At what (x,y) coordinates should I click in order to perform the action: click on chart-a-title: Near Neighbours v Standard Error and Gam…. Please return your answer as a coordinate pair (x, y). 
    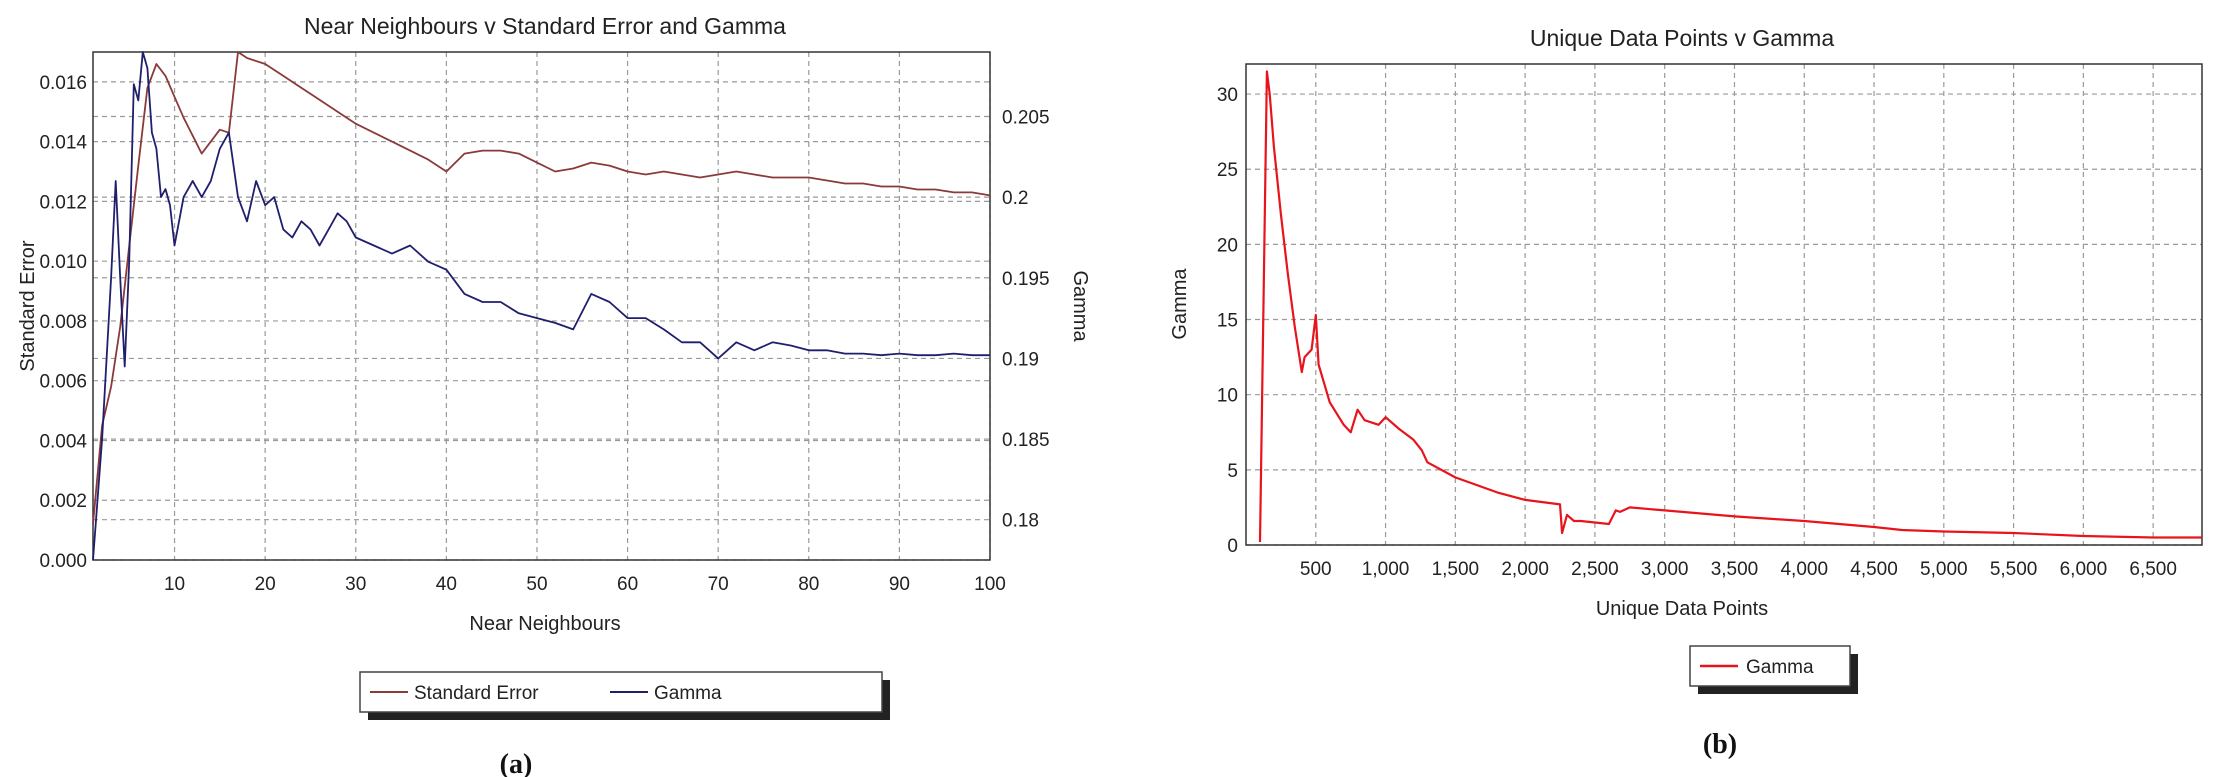
    Looking at the image, I should click on (545, 26).